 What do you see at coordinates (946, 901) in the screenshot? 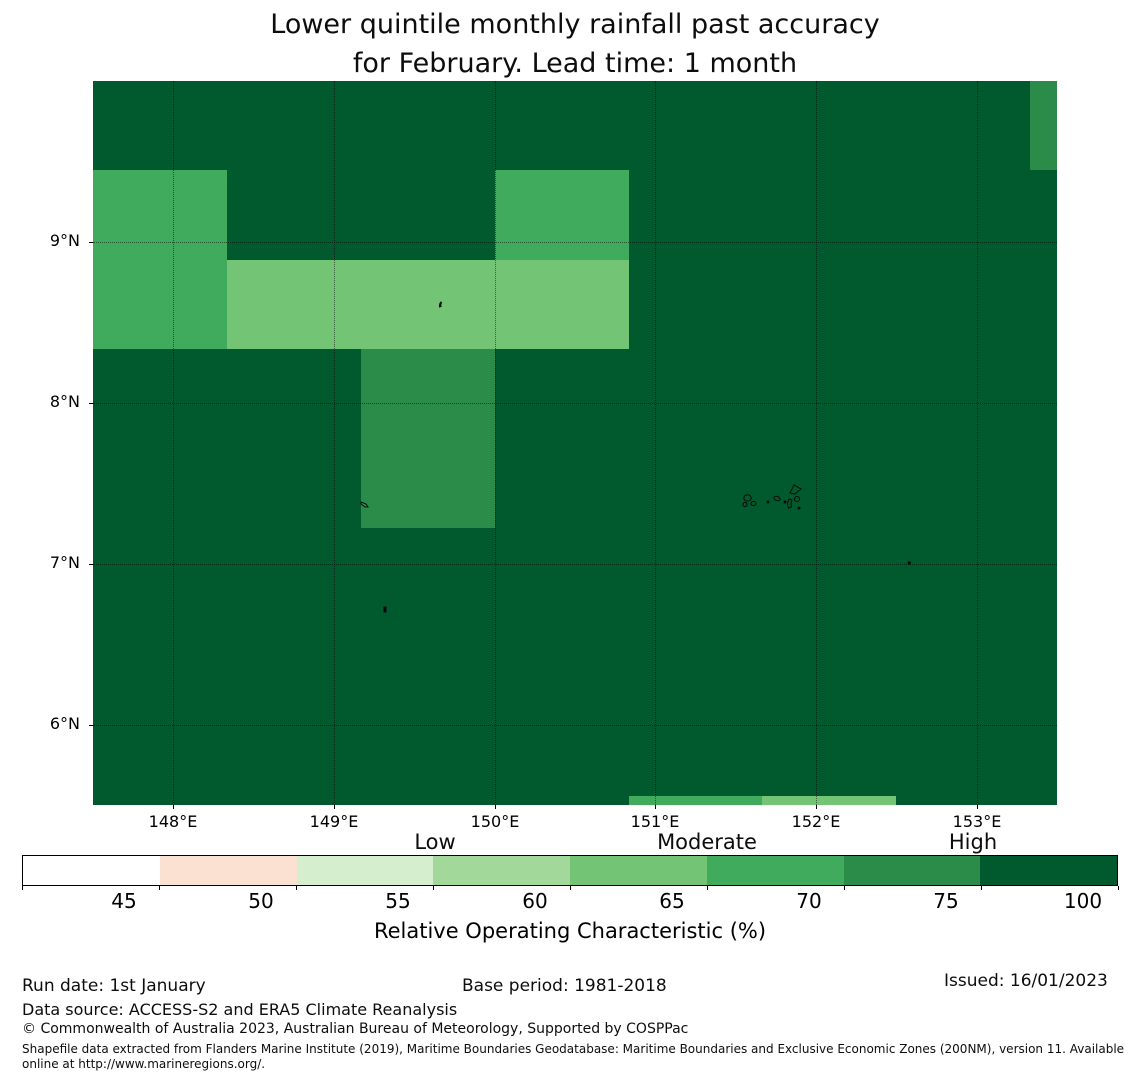
I see `colorbar-tick-label: 75` at bounding box center [946, 901].